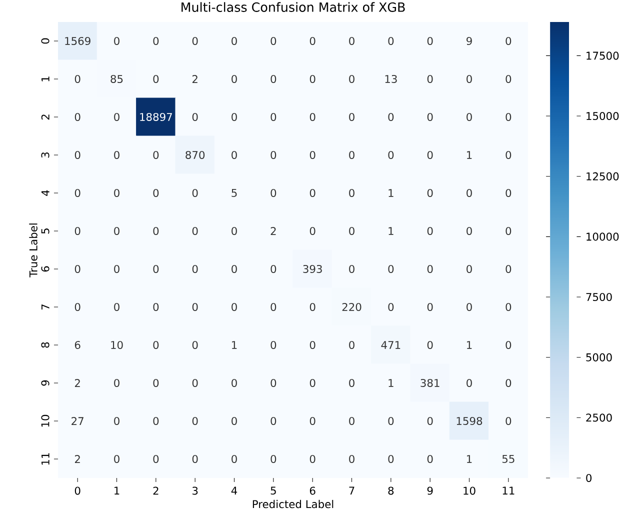  Describe the element at coordinates (156, 117) in the screenshot. I see `data-label: 18897` at that location.